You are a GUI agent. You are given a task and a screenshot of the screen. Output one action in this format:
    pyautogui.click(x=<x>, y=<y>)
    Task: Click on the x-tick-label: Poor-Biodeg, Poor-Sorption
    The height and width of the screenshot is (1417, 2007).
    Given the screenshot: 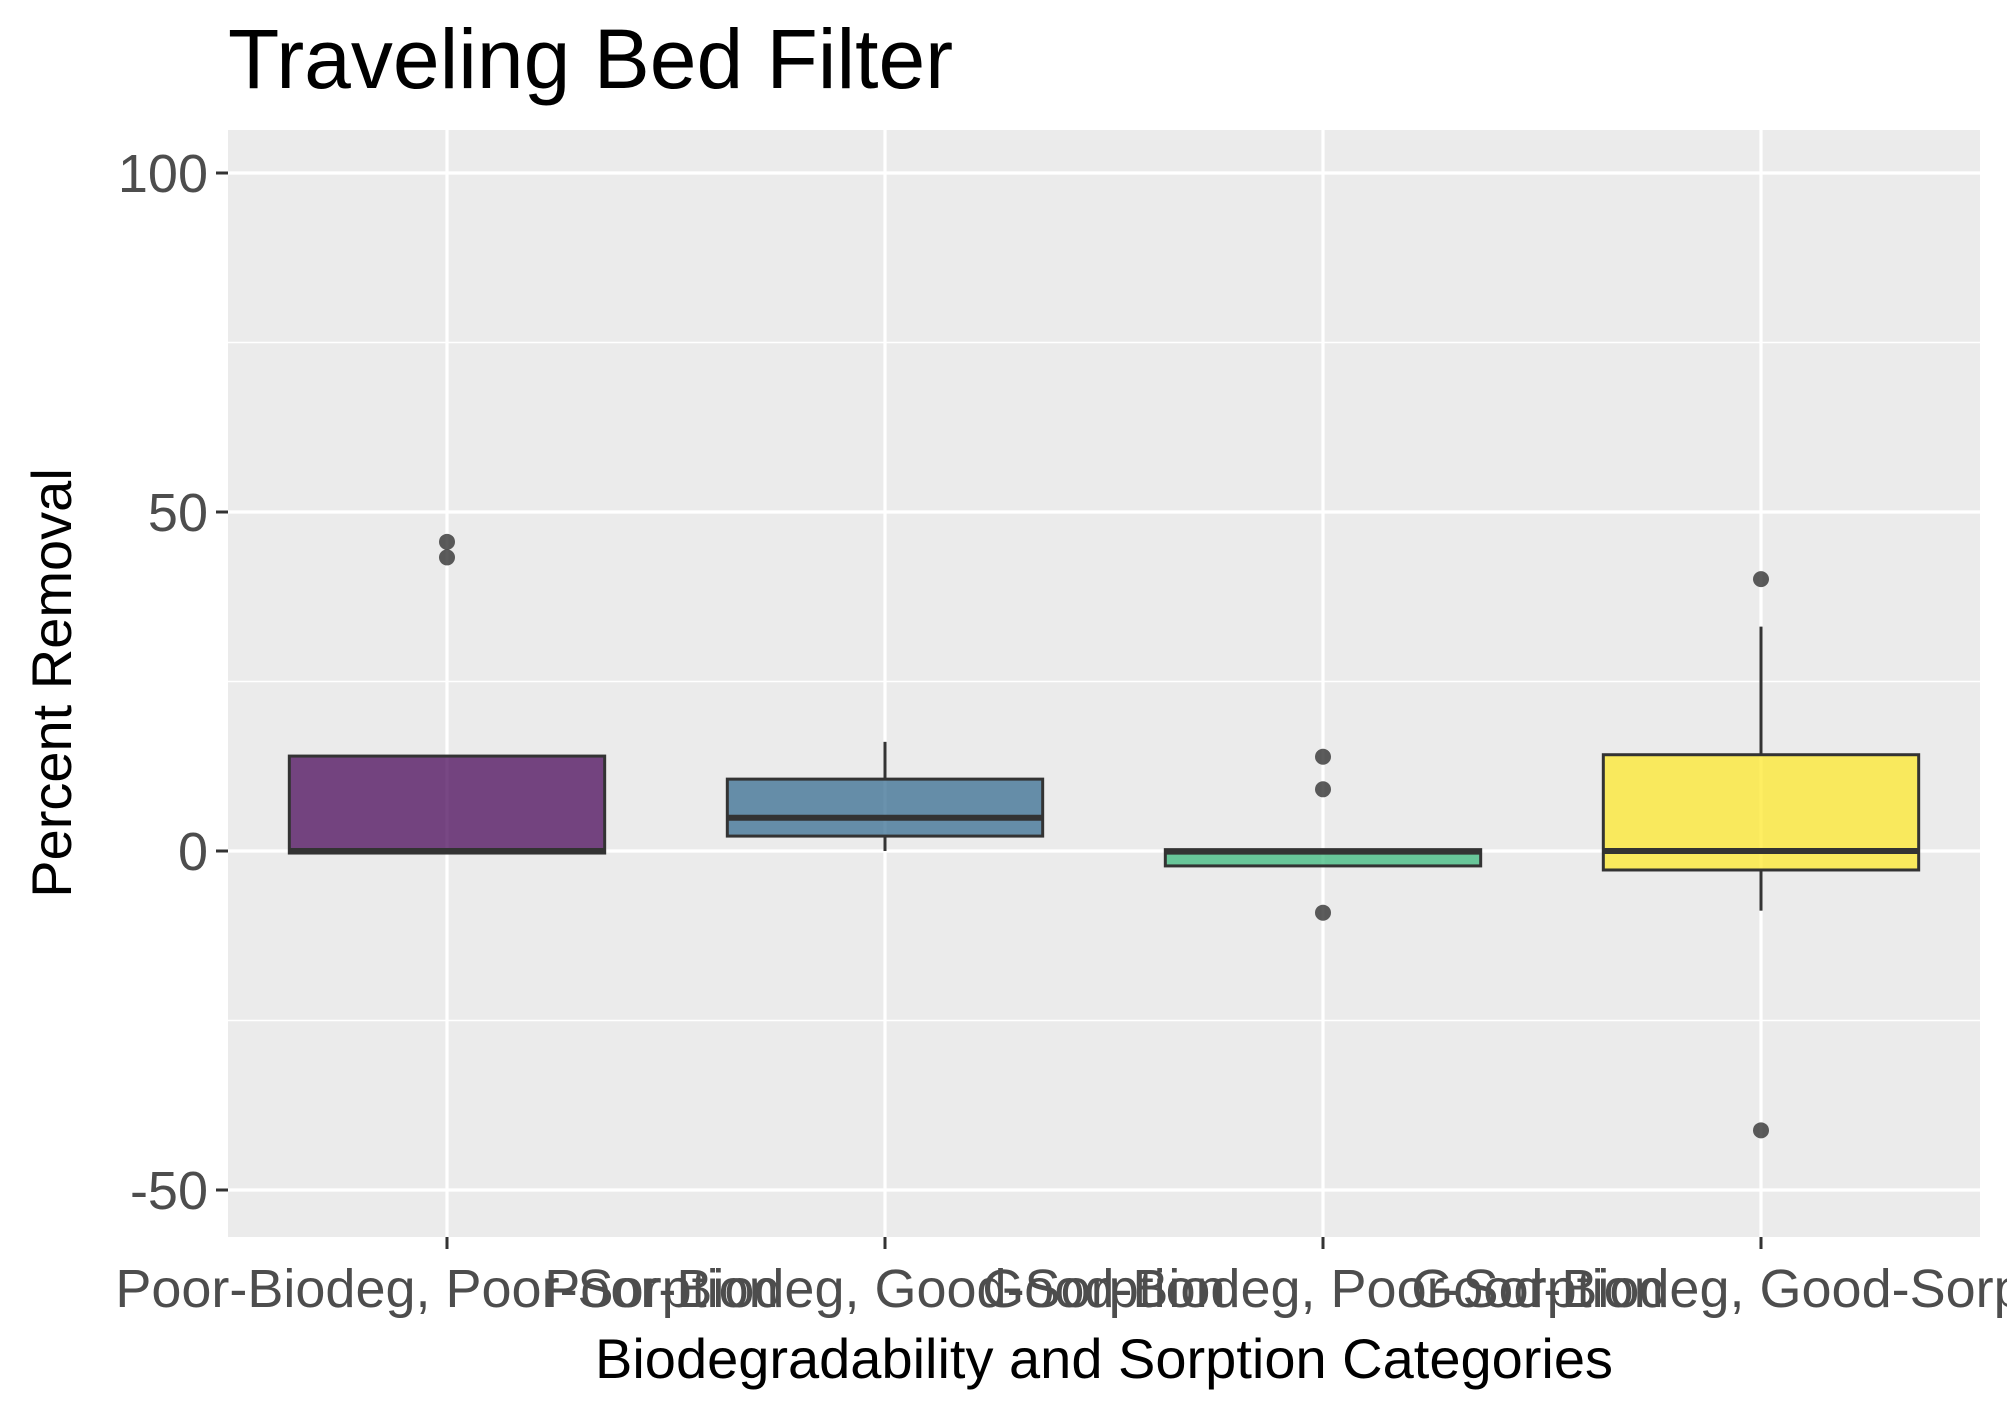 What is the action you would take?
    pyautogui.click(x=446, y=1289)
    